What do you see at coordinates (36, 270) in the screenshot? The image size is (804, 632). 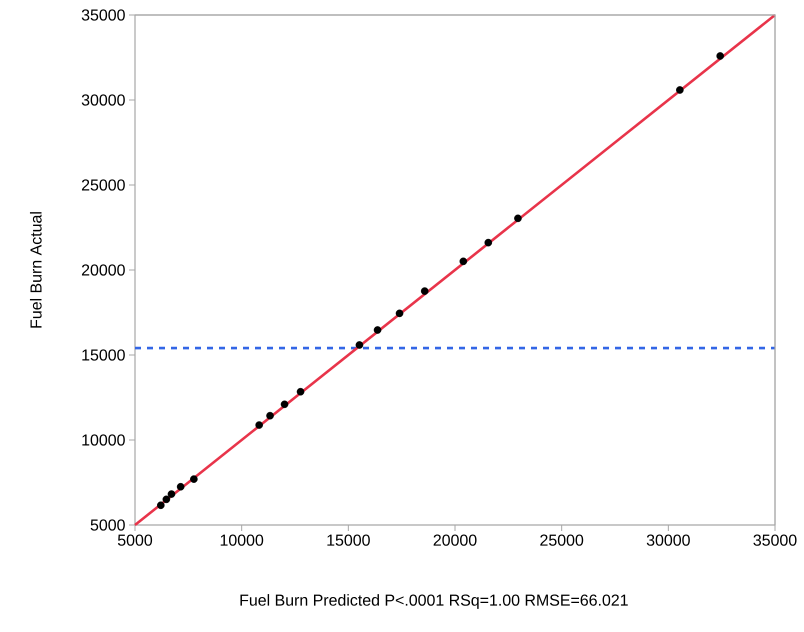 I see `y-axis-title: Fuel Burn Actual` at bounding box center [36, 270].